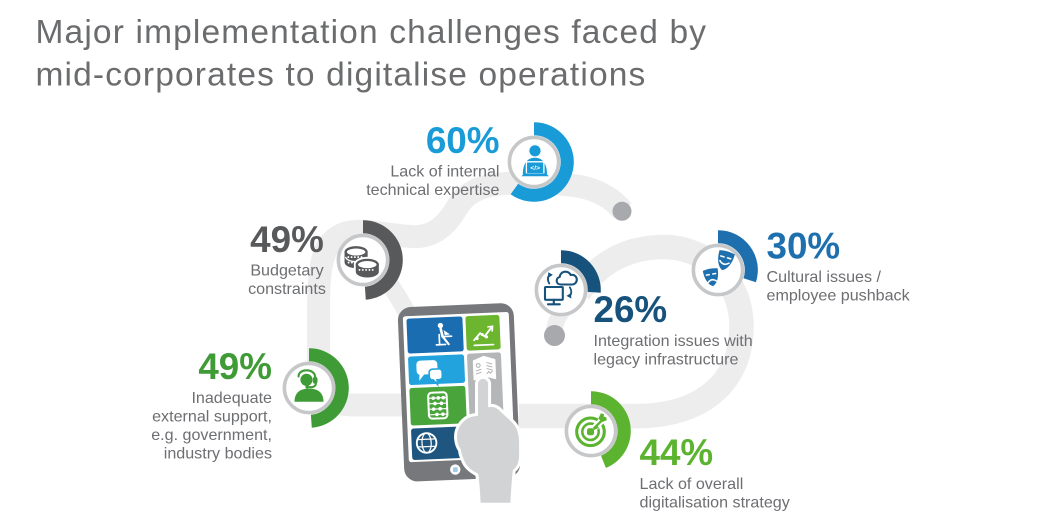 This screenshot has width=1040, height=528. What do you see at coordinates (432, 190) in the screenshot?
I see `svg-text: technical expertise` at bounding box center [432, 190].